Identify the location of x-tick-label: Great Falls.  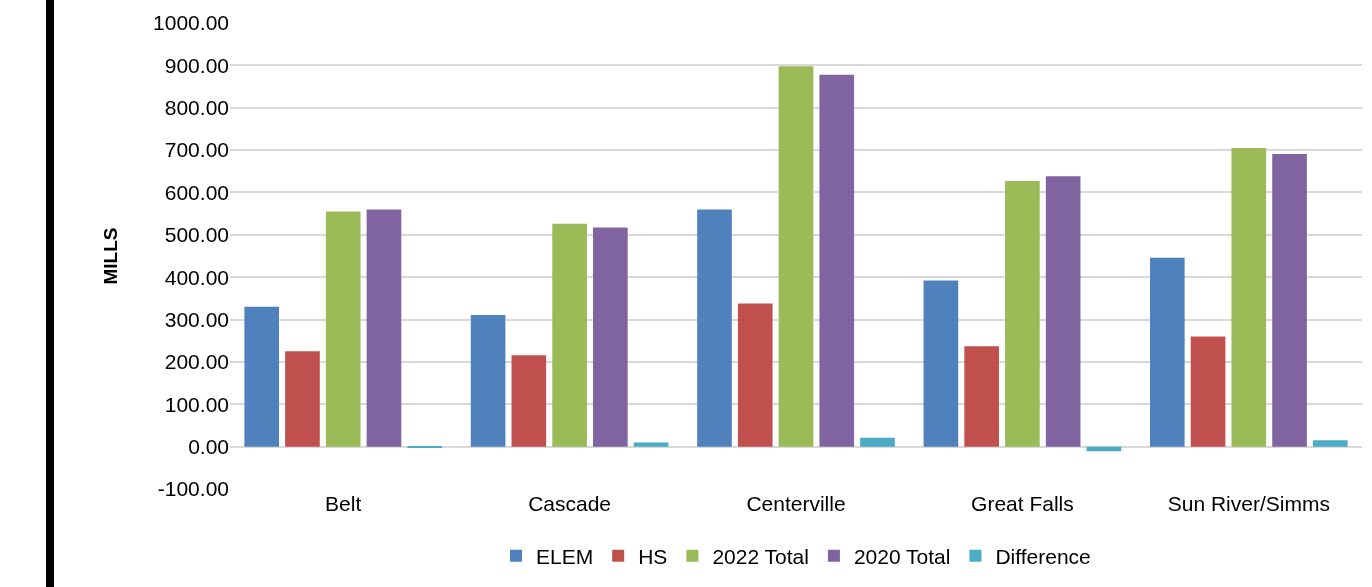
(1022, 503).